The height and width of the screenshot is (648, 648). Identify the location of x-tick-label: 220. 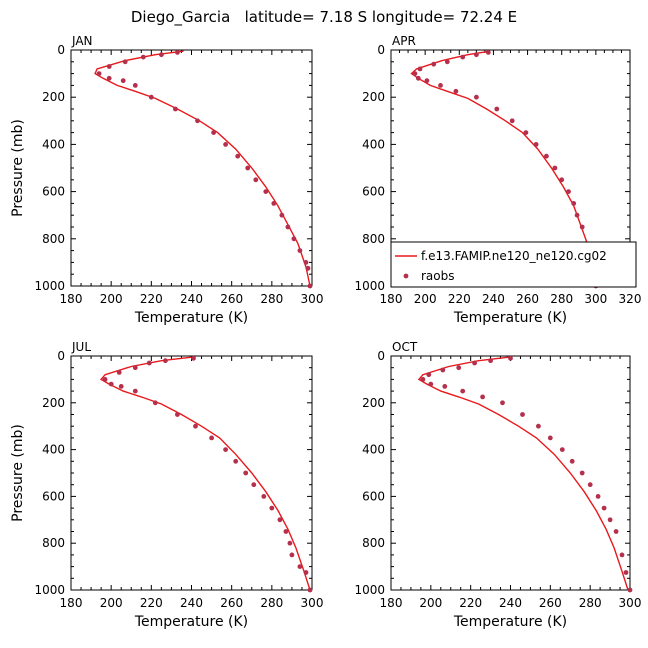
(459, 299).